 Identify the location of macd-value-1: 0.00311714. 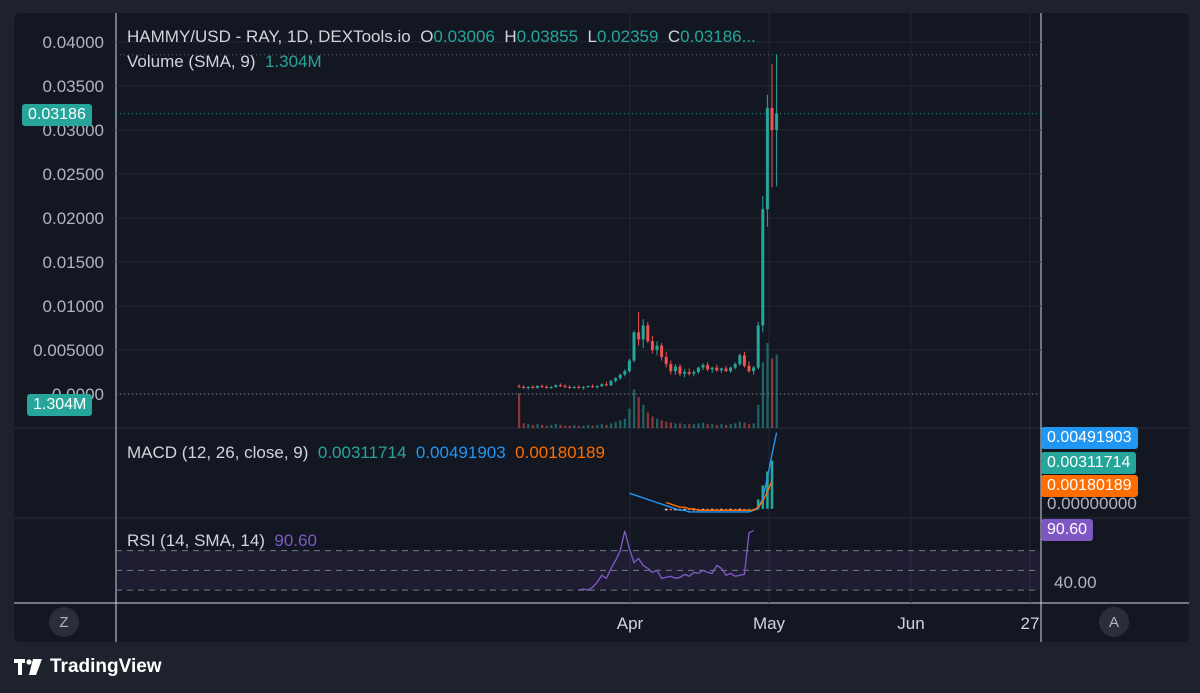
(362, 452).